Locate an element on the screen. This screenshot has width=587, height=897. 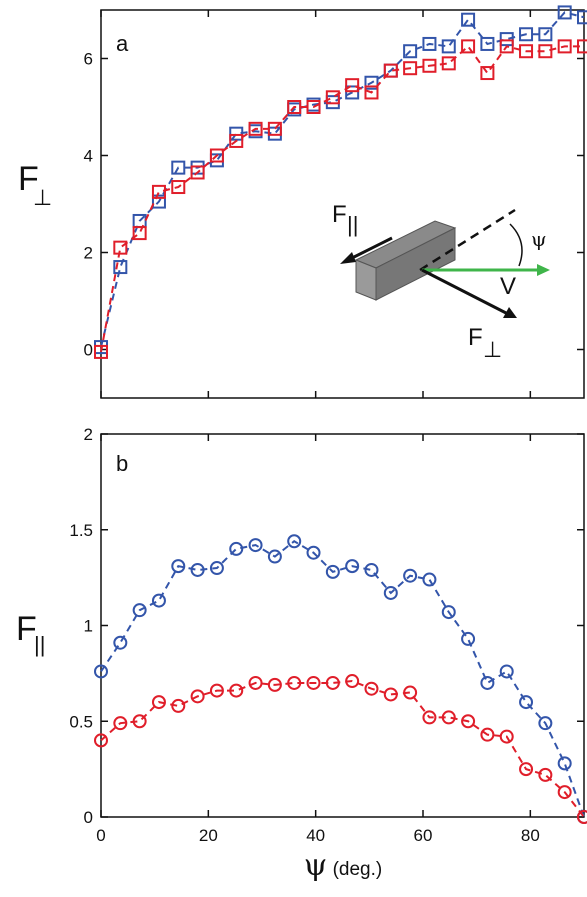
f-parallel-arrow is located at coordinates (370, 249).